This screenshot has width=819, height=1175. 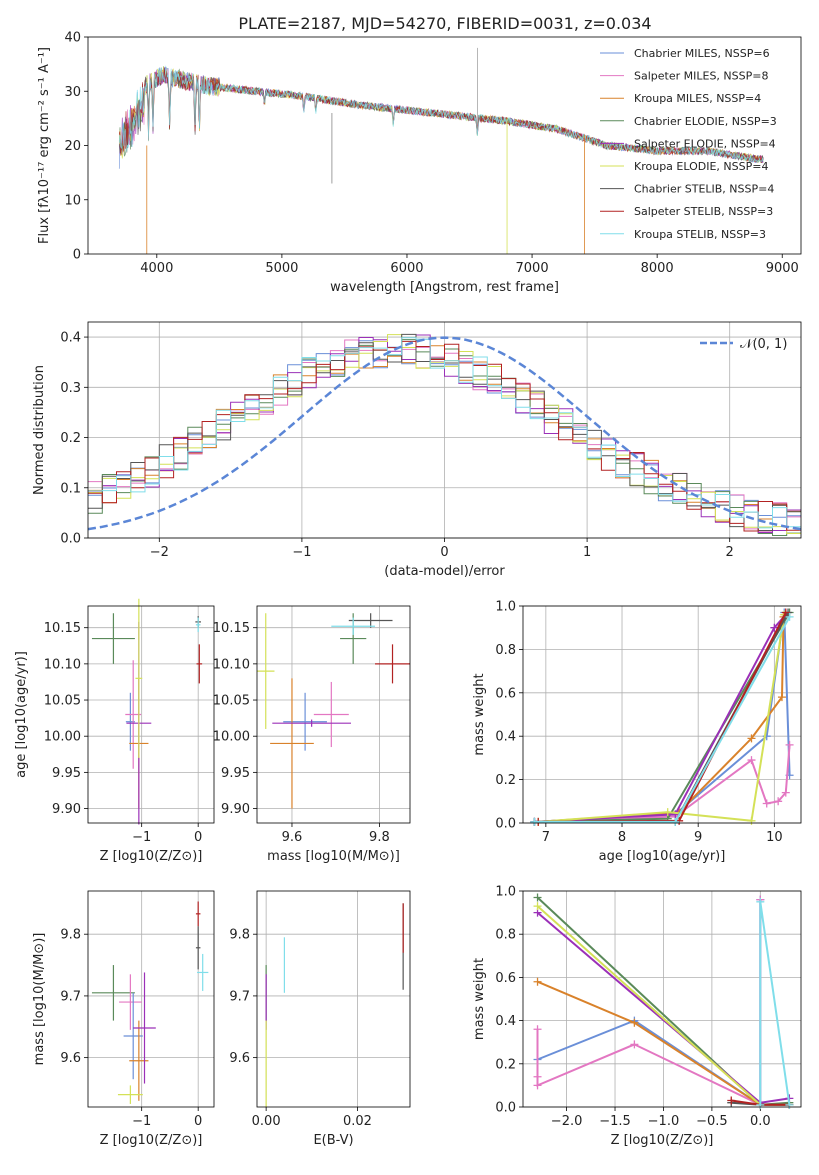 What do you see at coordinates (505, 978) in the screenshot?
I see `y-tick-label: 0.6` at bounding box center [505, 978].